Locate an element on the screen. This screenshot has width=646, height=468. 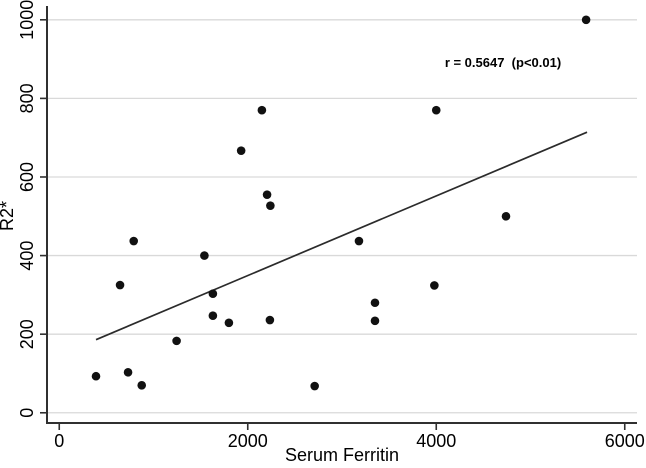
y-tick-label: 400 is located at coordinates (27, 256).